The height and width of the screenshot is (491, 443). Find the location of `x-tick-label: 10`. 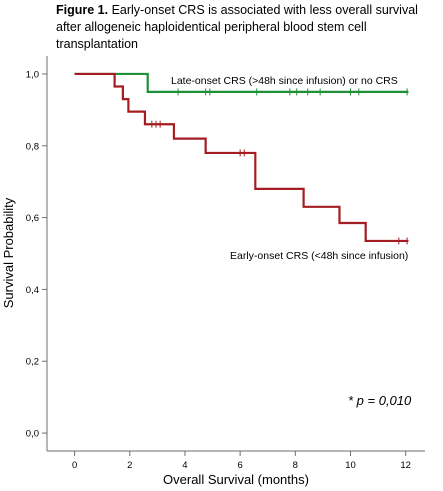

x-tick-label: 10 is located at coordinates (350, 465).